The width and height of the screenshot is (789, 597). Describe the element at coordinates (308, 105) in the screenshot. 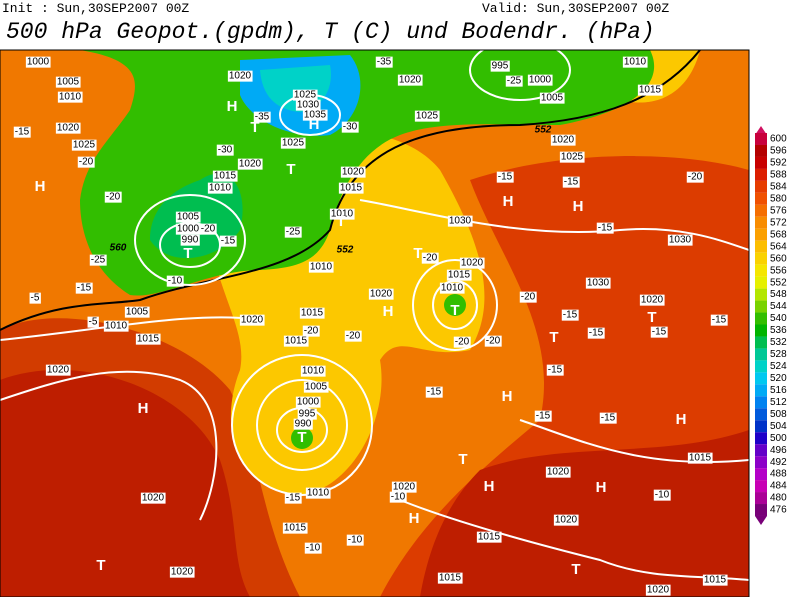

I see `isobar-label-text: 1030` at that location.